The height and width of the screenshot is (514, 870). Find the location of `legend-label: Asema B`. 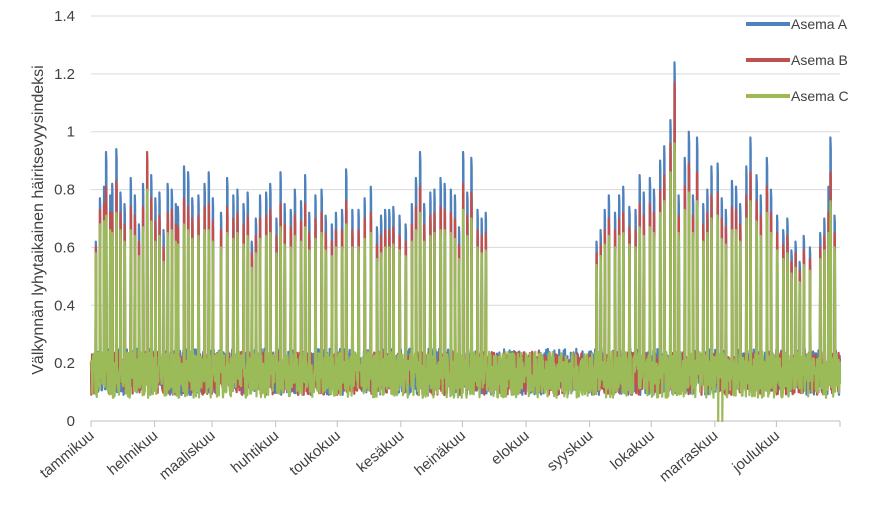

legend-label: Asema B is located at coordinates (819, 60).